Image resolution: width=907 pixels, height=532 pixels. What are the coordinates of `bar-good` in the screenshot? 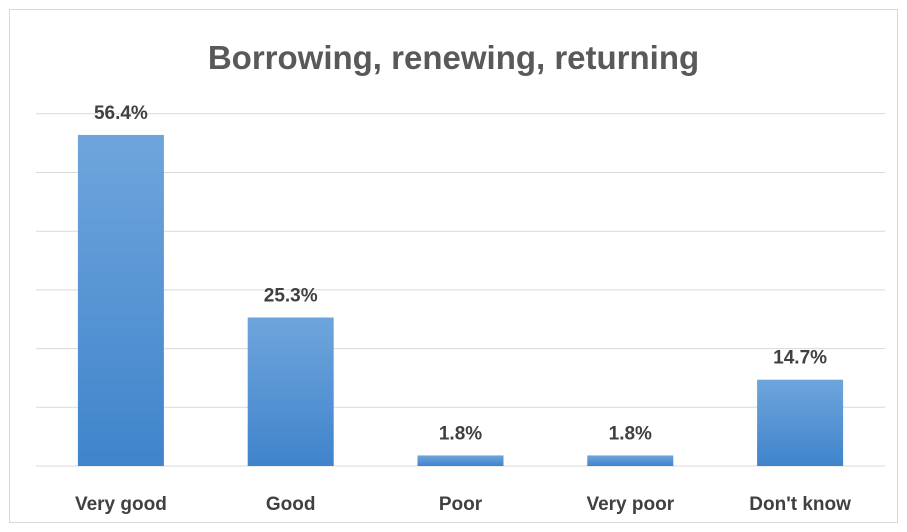 It's located at (290, 391).